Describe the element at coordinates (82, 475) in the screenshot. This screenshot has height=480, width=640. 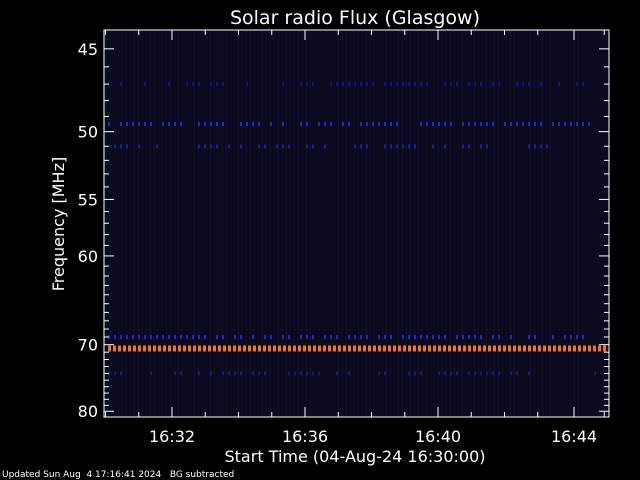
I see `footer-updated: Updated Sun Aug 4 17:16:41 2024` at that location.